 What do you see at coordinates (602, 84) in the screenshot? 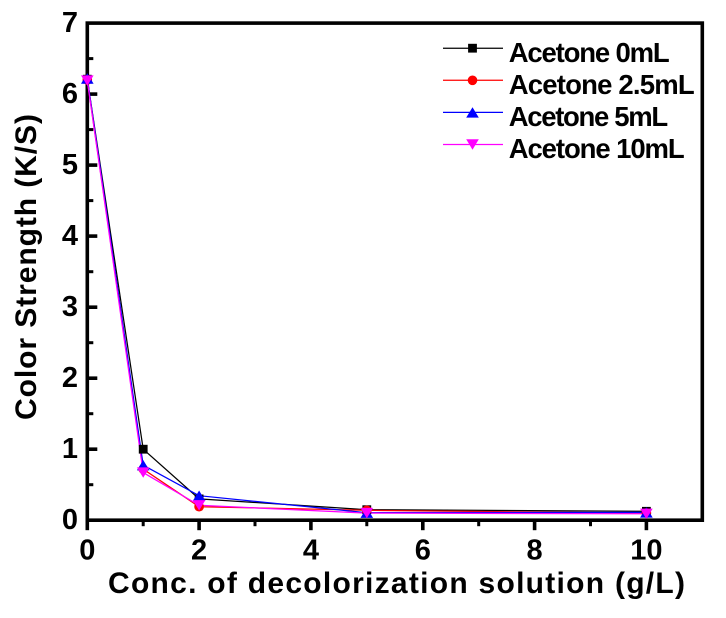
I see `svg-text: Acetone 2.5mL` at bounding box center [602, 84].